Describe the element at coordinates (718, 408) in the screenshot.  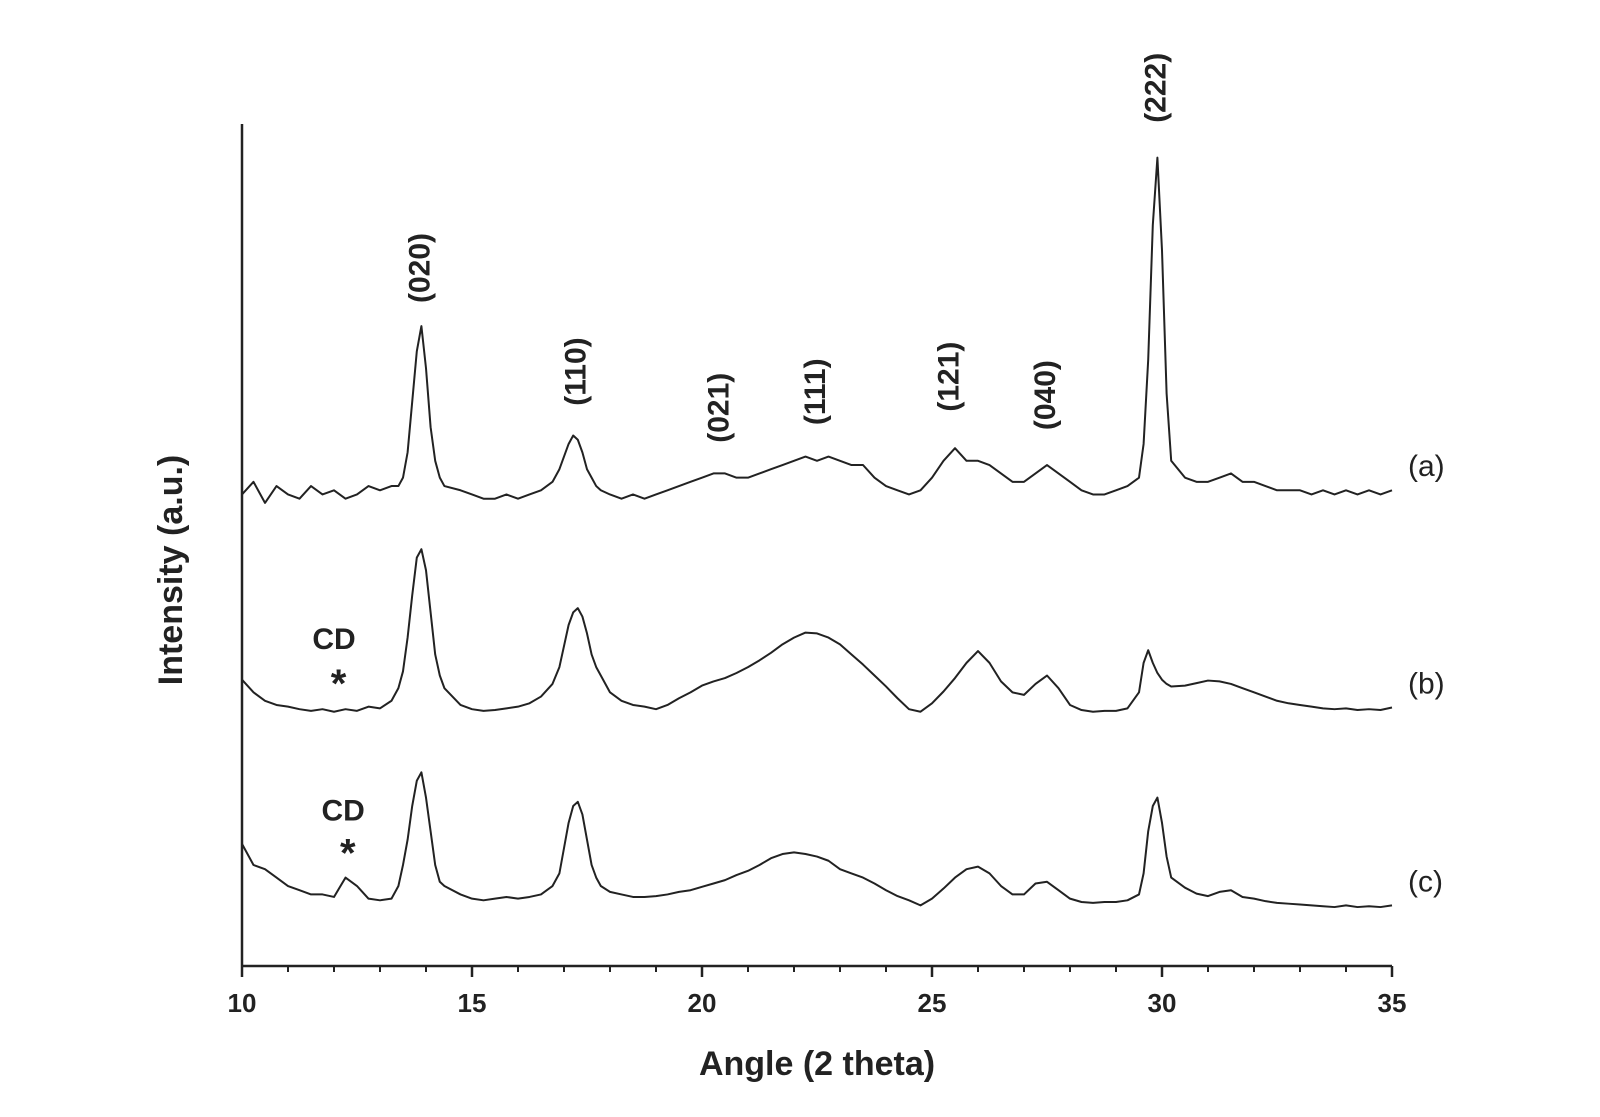
I see `peak-label: (021)` at that location.